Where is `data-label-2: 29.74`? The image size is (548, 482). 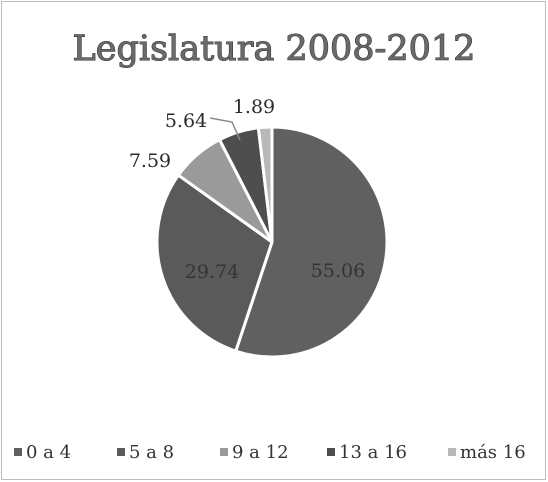 data-label-2: 29.74 is located at coordinates (212, 272).